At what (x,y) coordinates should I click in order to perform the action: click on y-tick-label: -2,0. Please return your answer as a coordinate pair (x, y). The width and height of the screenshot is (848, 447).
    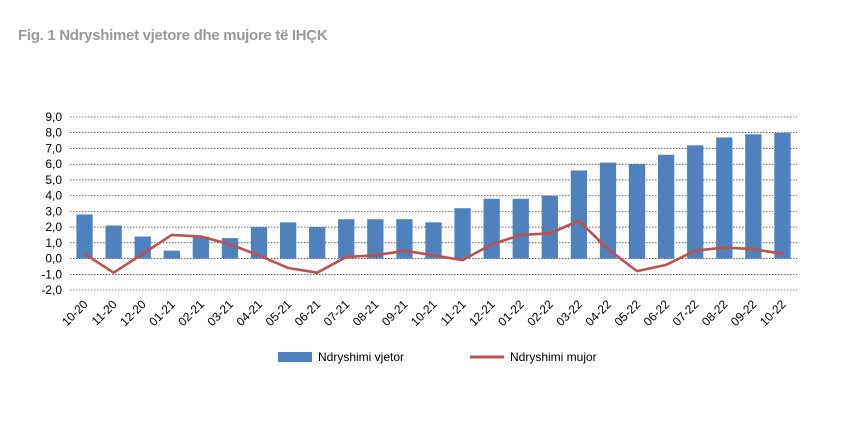
    Looking at the image, I should click on (51, 290).